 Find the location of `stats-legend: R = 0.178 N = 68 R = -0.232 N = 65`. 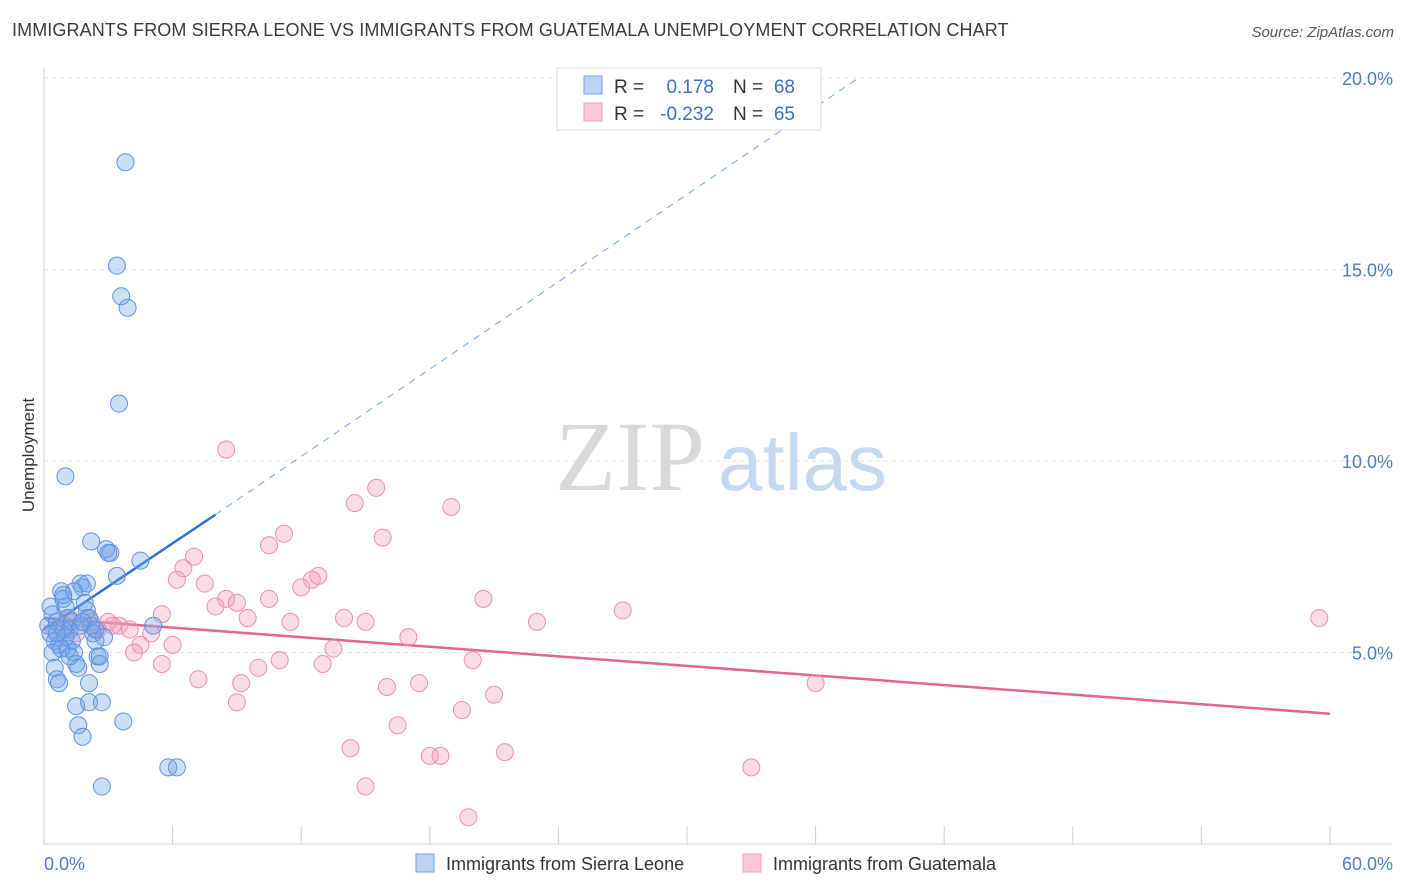

stats-legend: R = 0.178 N = 68 R = -0.232 N = 65 is located at coordinates (689, 99).